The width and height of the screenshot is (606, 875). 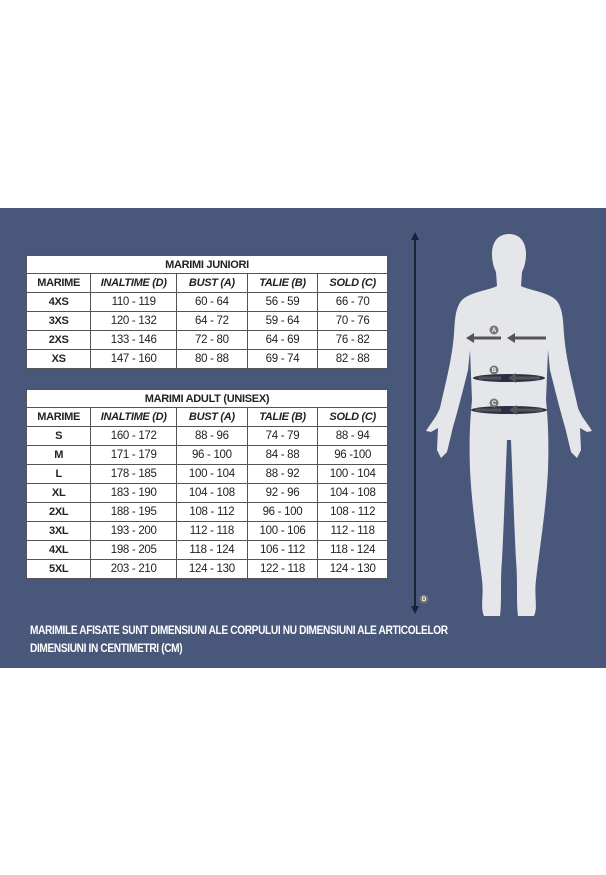 I want to click on label-a: A, so click(x=494, y=331).